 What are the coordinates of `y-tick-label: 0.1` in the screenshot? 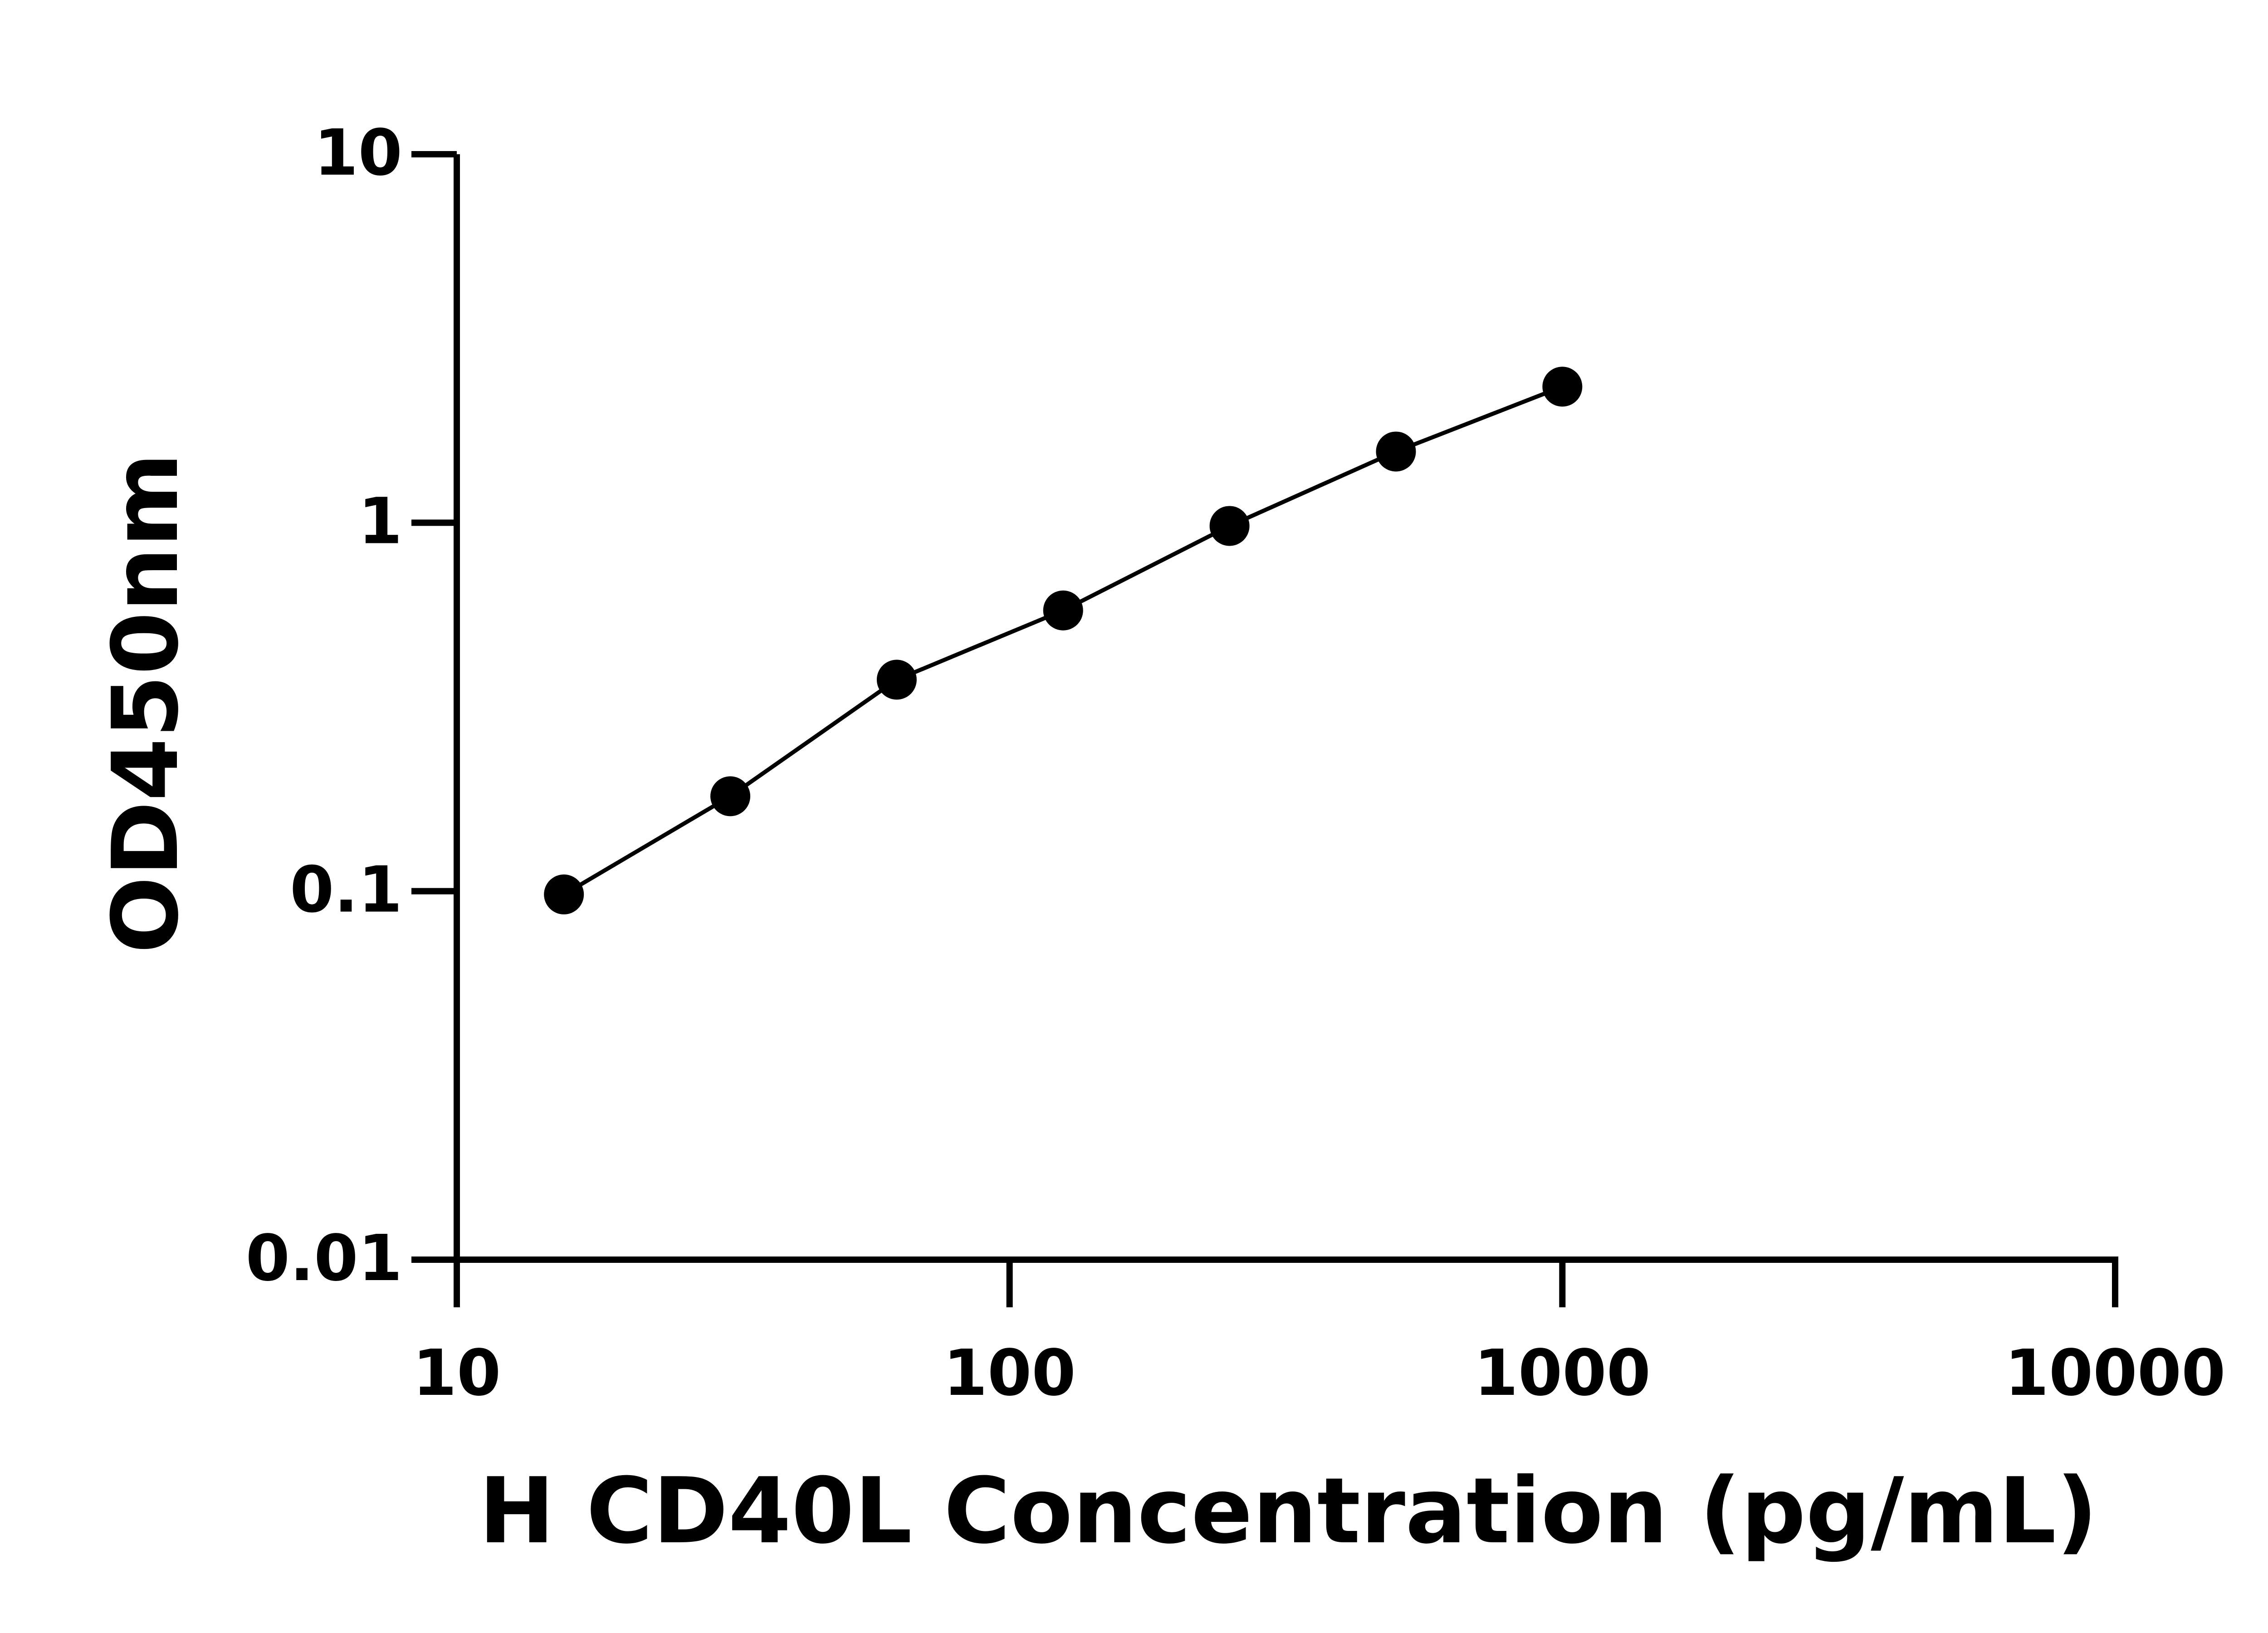 It's located at (346, 890).